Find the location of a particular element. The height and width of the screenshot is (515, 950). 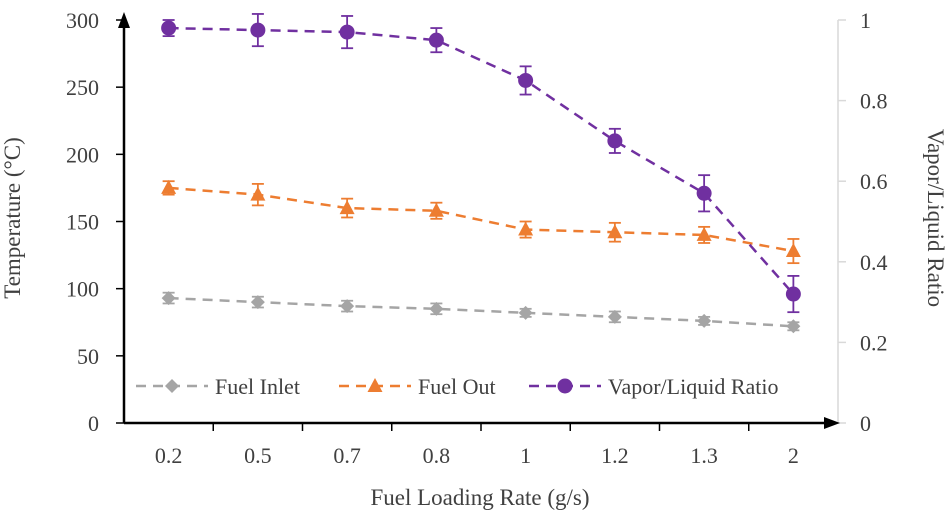

y-axis-title: Temperature (°C) is located at coordinates (12, 217).